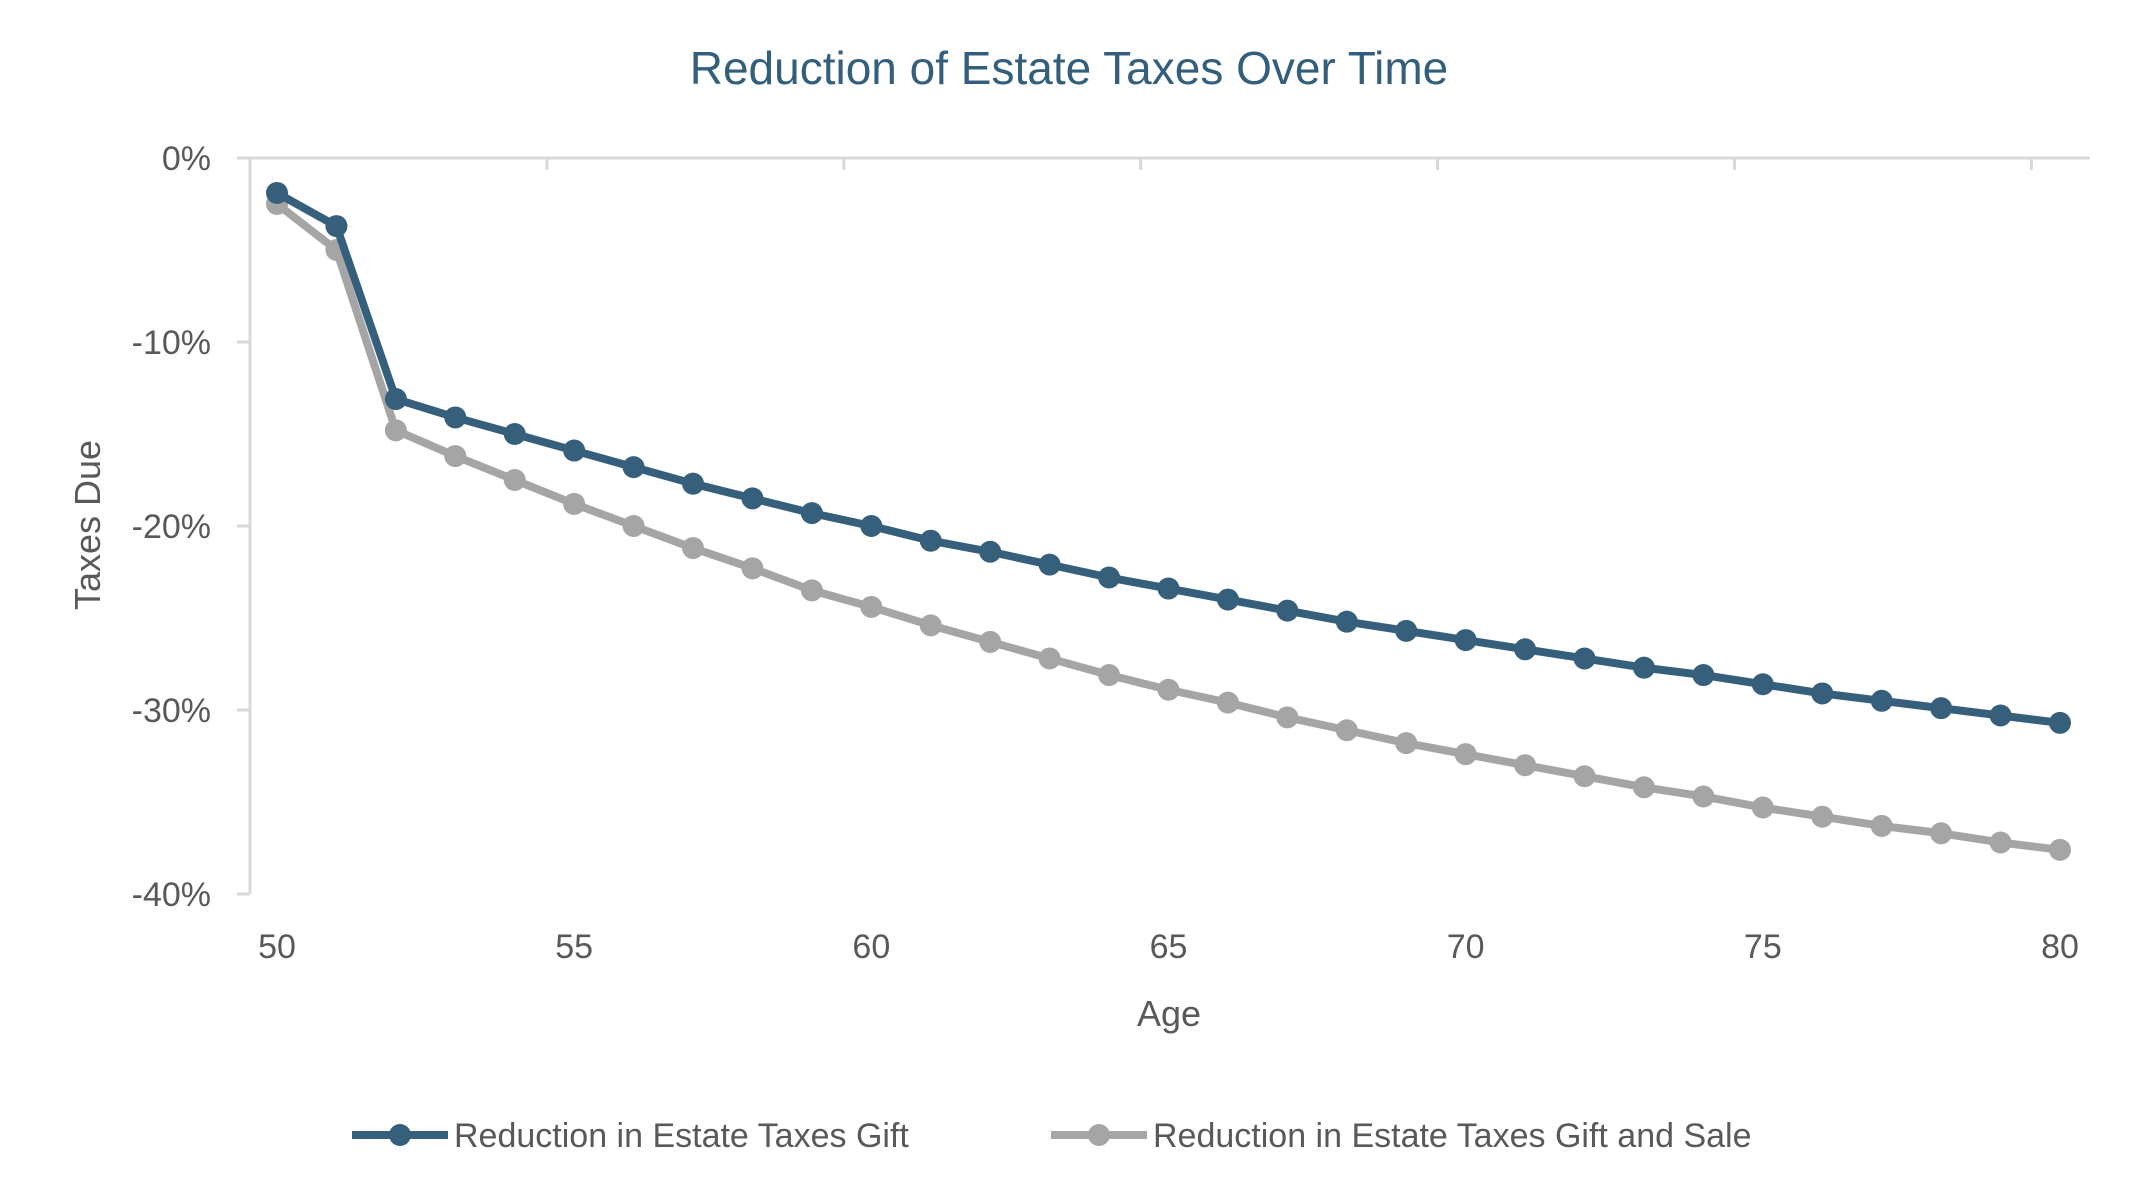  Describe the element at coordinates (171, 895) in the screenshot. I see `y-tick-label: -40%` at that location.